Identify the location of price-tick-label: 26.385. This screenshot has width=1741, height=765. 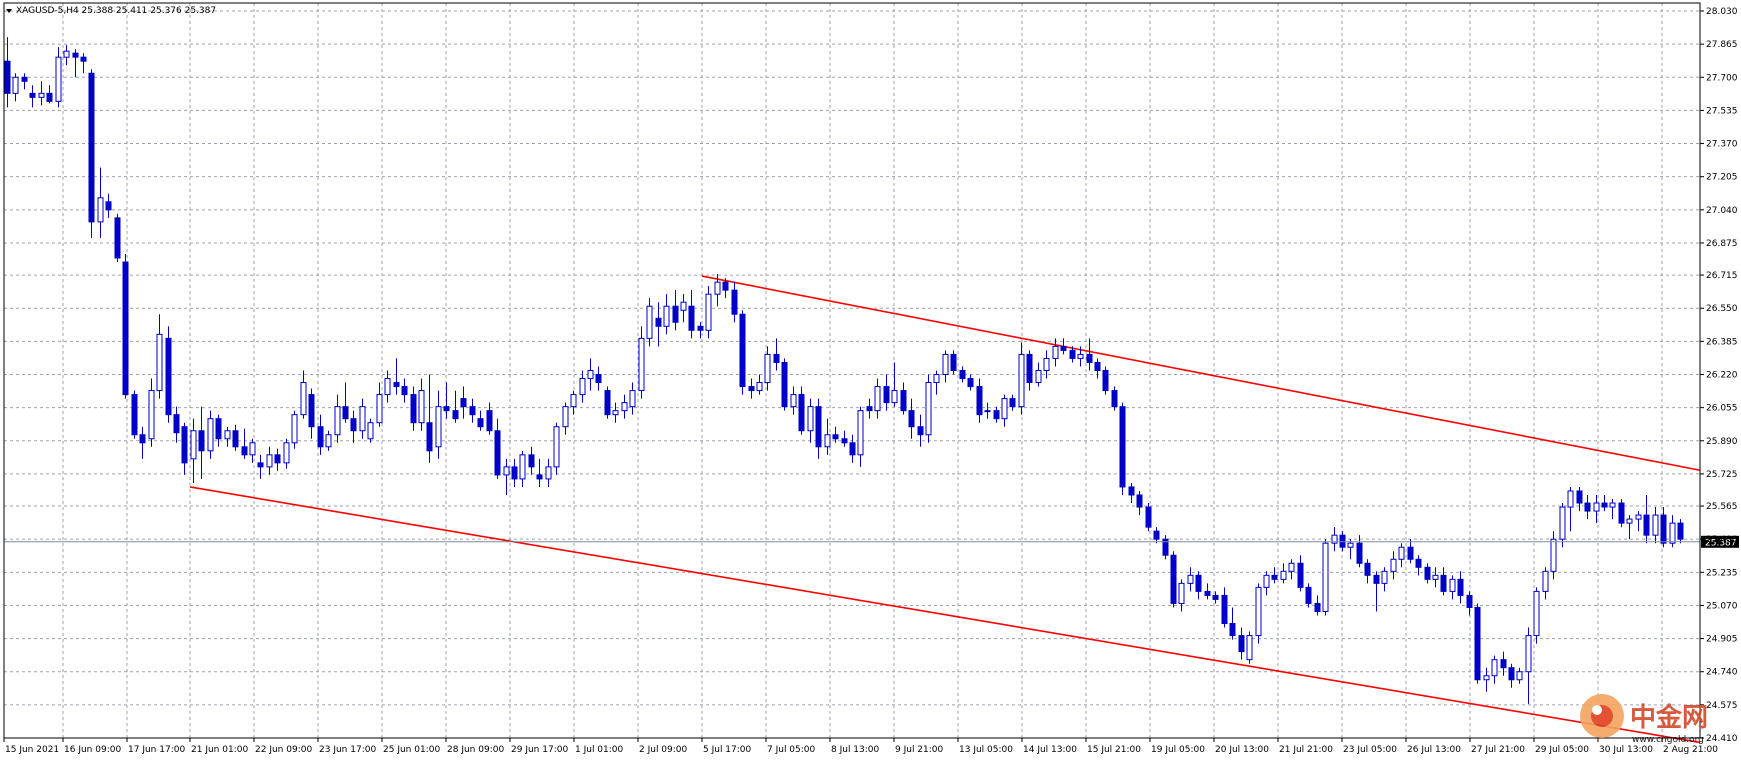
(1722, 342).